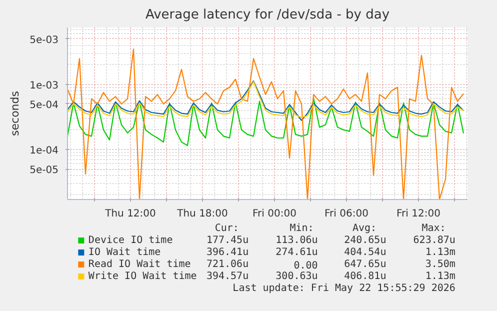 This screenshot has width=497, height=311. I want to click on y-tick-label: 1e-03, so click(44, 86).